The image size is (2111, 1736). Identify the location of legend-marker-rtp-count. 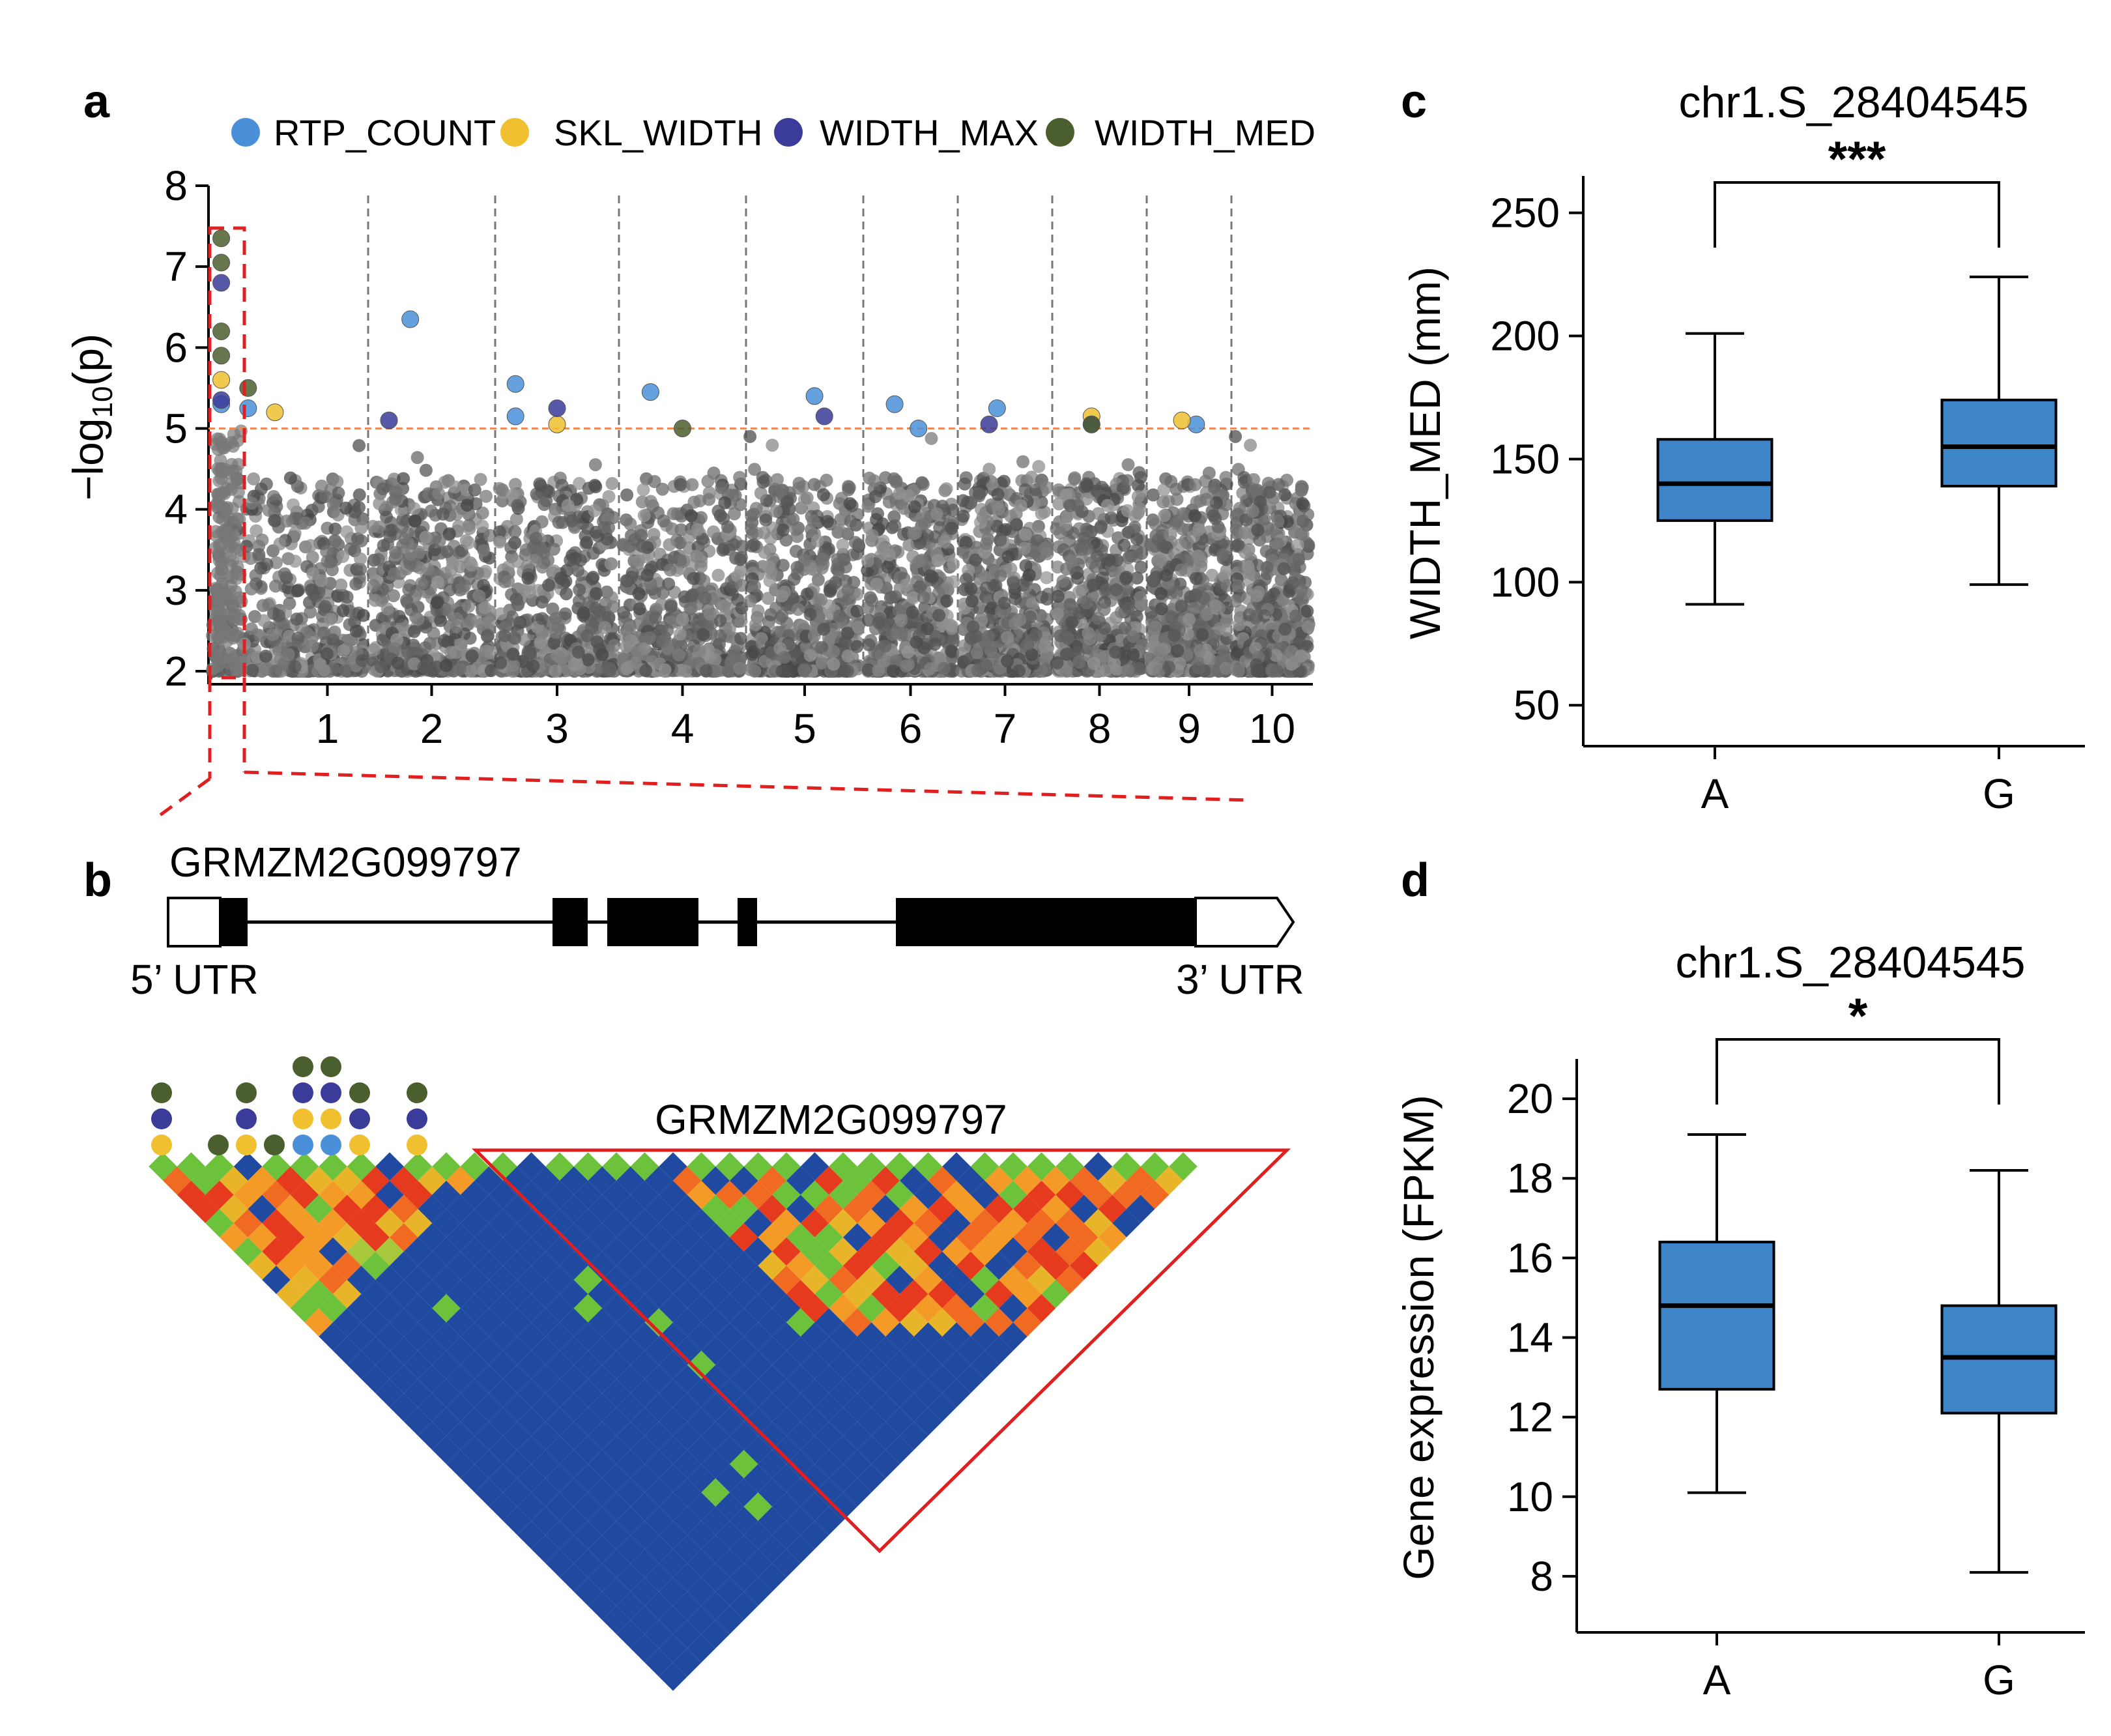
(246, 132).